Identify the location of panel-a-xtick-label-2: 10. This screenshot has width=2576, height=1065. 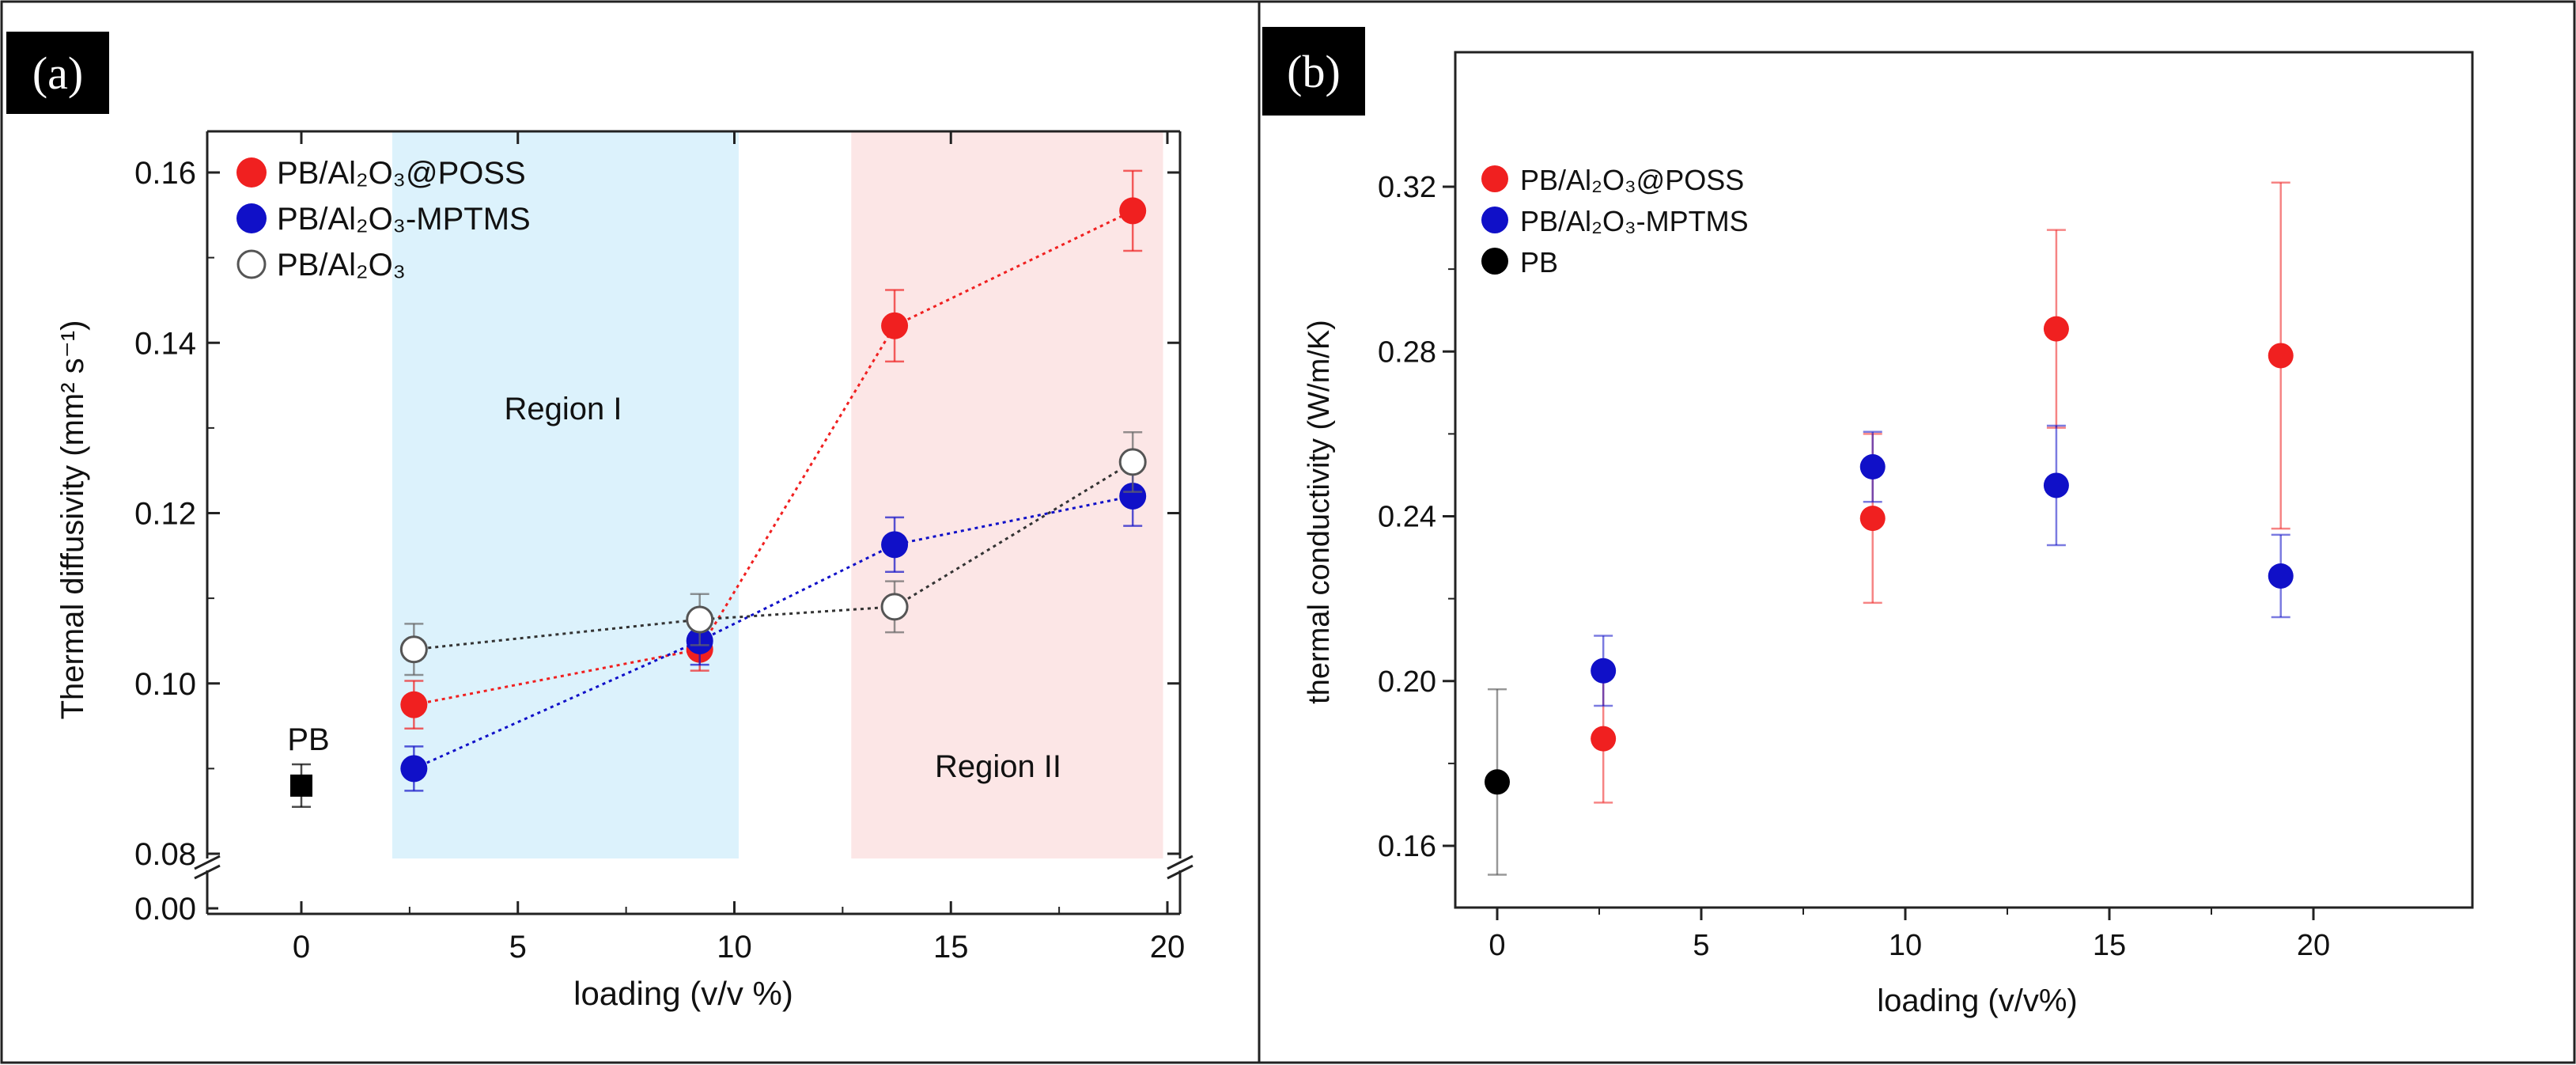
(735, 947).